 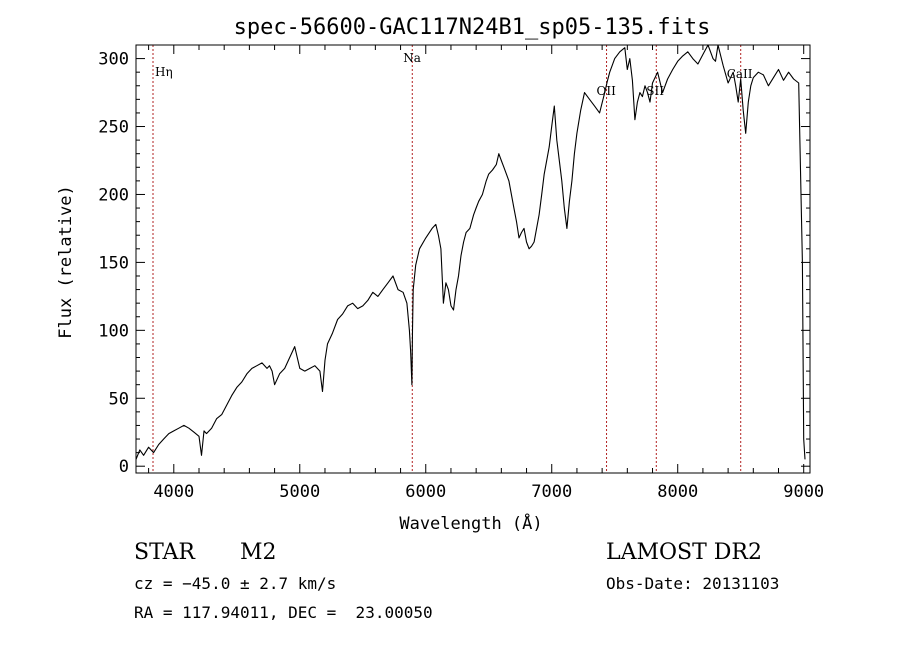 What do you see at coordinates (124, 467) in the screenshot?
I see `y-tick-label: 0` at bounding box center [124, 467].